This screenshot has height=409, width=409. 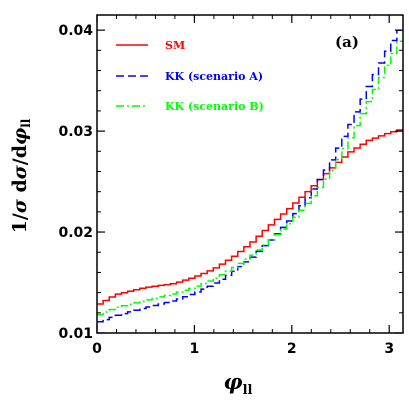 What do you see at coordinates (75, 334) in the screenshot?
I see `y-tick-label: 0.01` at bounding box center [75, 334].